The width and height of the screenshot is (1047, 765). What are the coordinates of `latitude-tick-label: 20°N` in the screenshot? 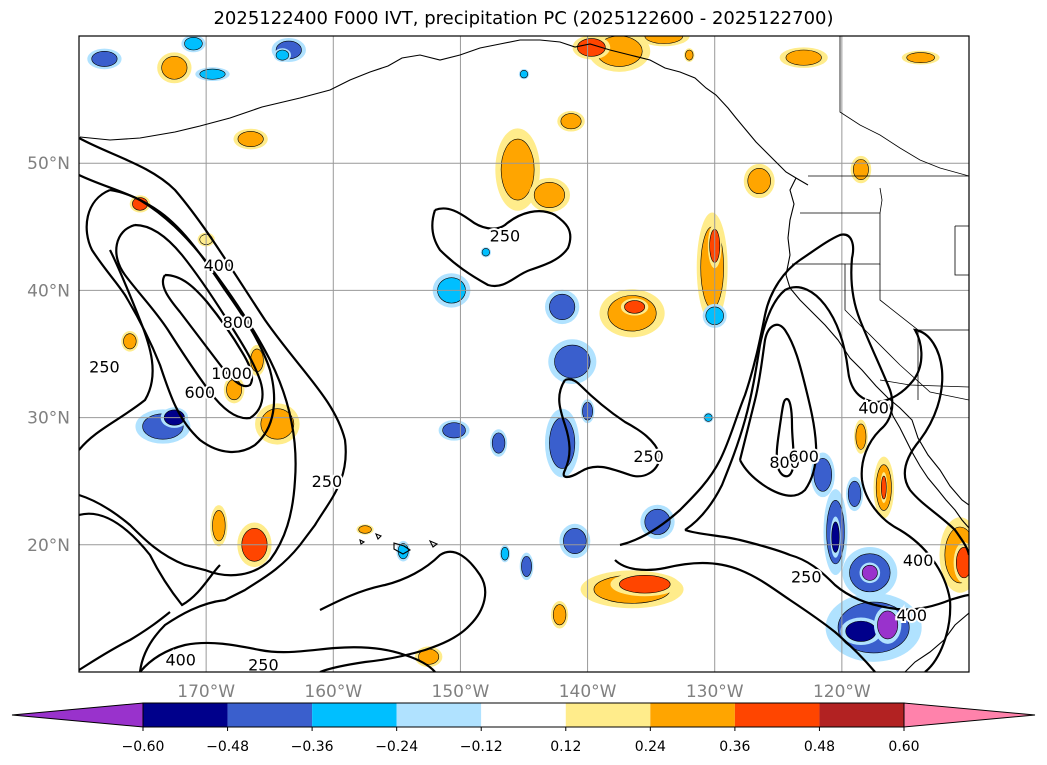 It's located at (48, 546).